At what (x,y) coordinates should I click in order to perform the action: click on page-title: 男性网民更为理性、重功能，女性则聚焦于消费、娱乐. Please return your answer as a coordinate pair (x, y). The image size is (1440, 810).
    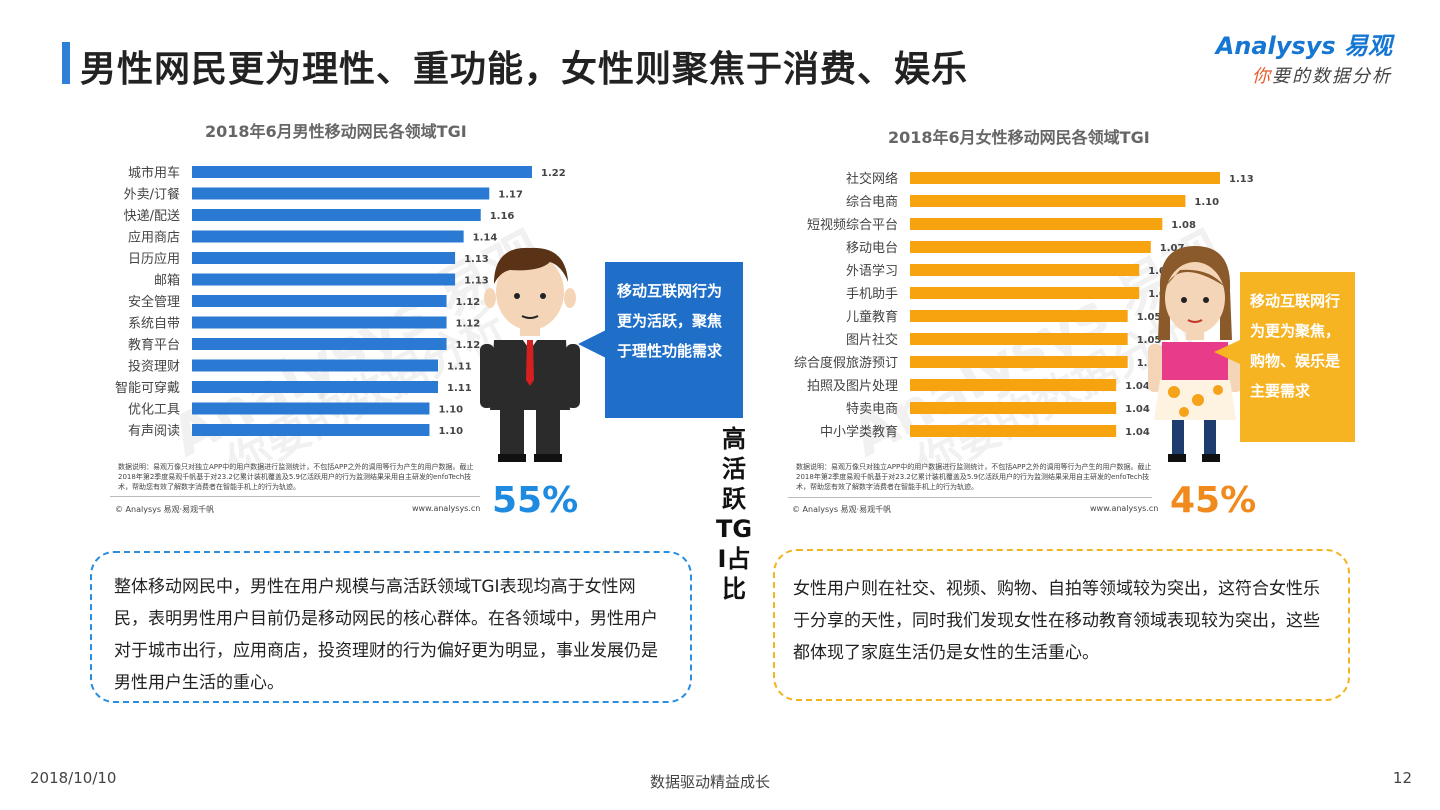
    Looking at the image, I should click on (524, 69).